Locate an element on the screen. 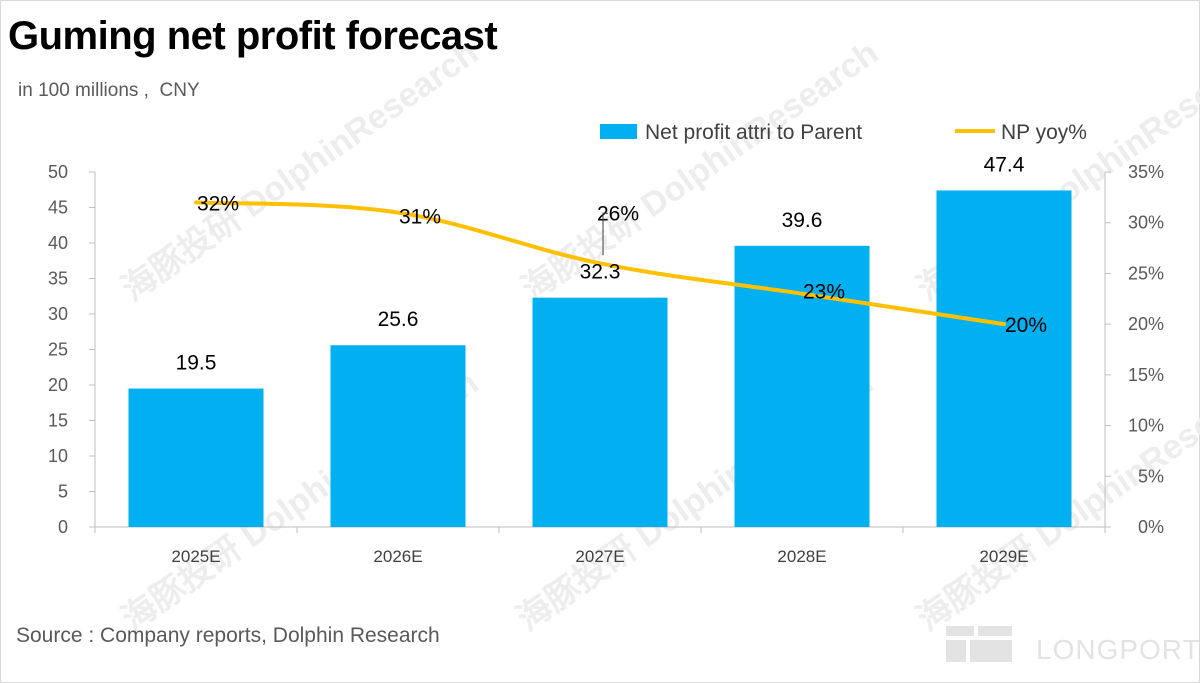 Image resolution: width=1200 pixels, height=683 pixels. label-leader-line is located at coordinates (605, 234).